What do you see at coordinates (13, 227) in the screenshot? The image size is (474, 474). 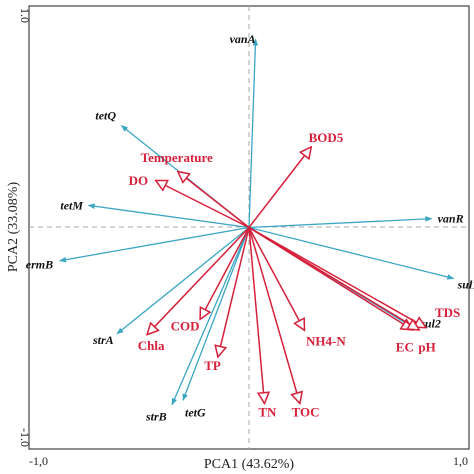 I see `y-axis-label: PCA2 (33.08%)` at bounding box center [13, 227].